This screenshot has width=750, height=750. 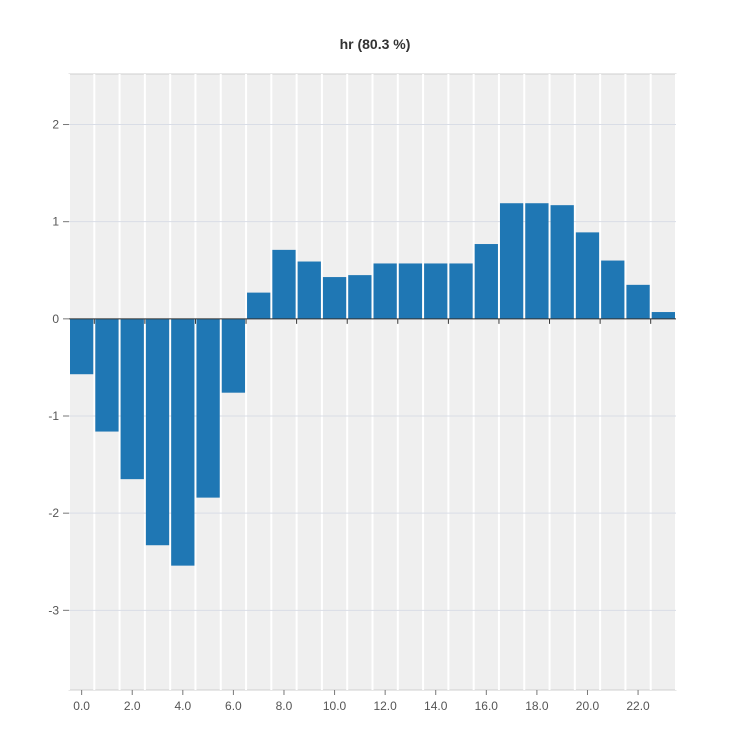 I want to click on x-tick-label: 8.0, so click(x=284, y=706).